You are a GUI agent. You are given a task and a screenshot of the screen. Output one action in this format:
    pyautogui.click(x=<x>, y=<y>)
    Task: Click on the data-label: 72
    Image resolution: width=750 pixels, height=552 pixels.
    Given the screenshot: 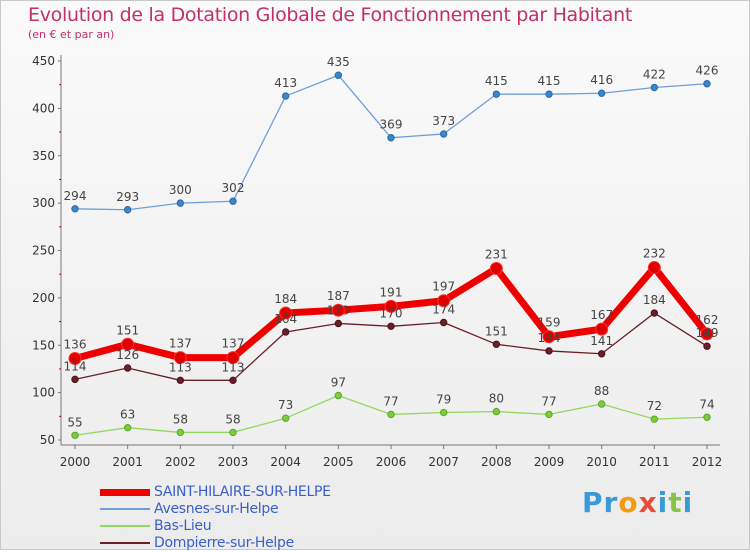 What is the action you would take?
    pyautogui.click(x=654, y=406)
    